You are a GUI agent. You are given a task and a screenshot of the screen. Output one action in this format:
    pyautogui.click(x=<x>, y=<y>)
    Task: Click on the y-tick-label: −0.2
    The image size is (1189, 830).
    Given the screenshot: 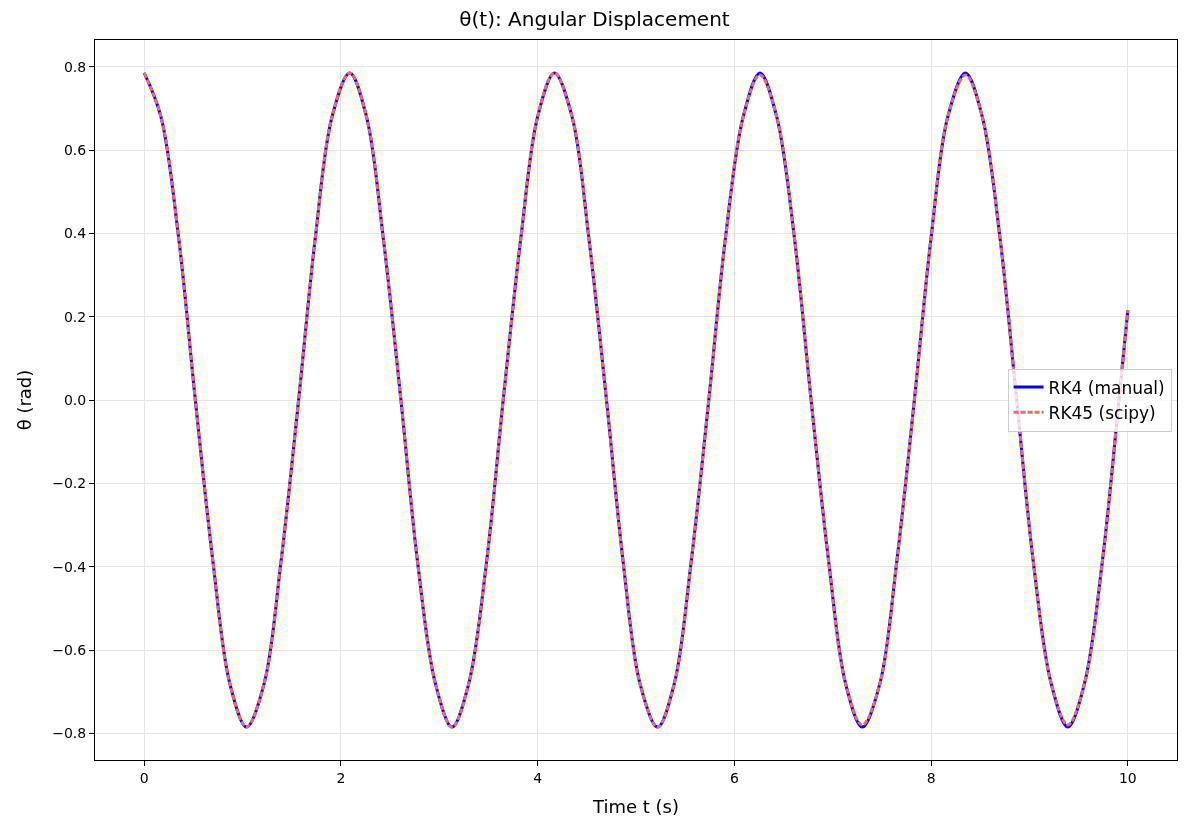 What is the action you would take?
    pyautogui.click(x=69, y=483)
    